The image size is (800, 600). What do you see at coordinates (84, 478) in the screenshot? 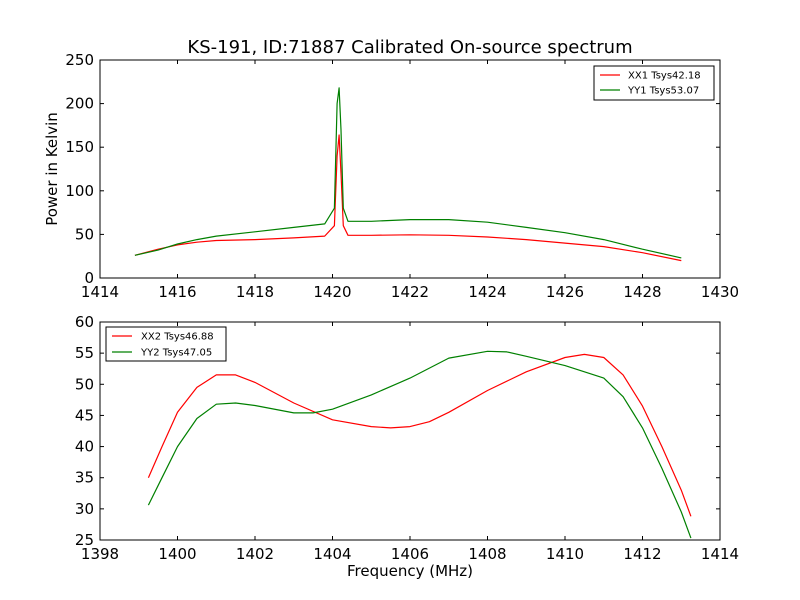
I see `y-tick-label: 35` at bounding box center [84, 478].